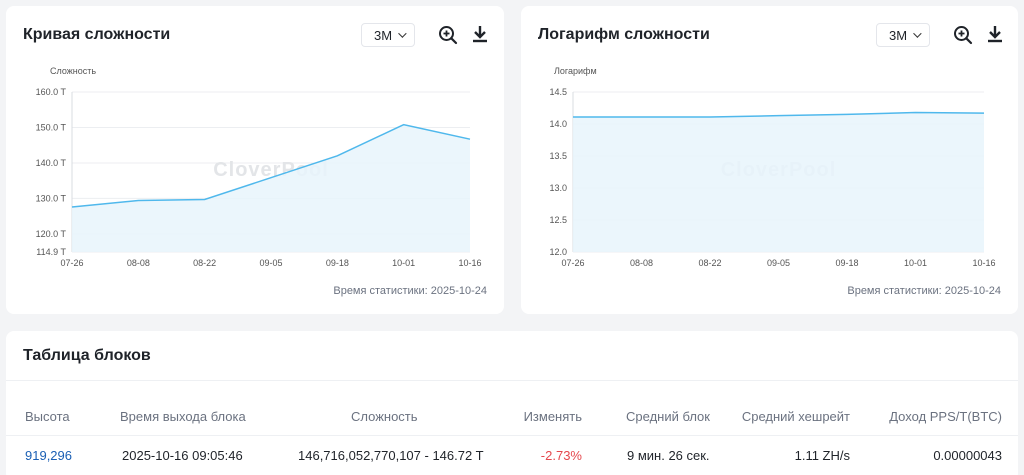 The image size is (1024, 475). Describe the element at coordinates (558, 92) in the screenshot. I see `y-tick-label: 14.5` at that location.